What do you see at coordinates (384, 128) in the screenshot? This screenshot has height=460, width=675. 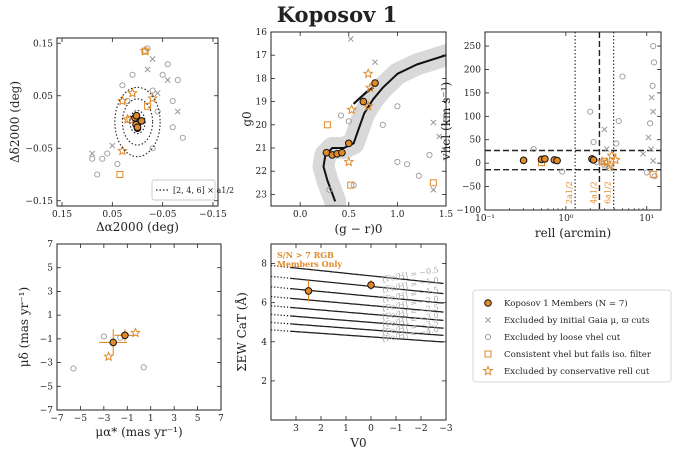 I see `isochrone-line` at bounding box center [384, 128].